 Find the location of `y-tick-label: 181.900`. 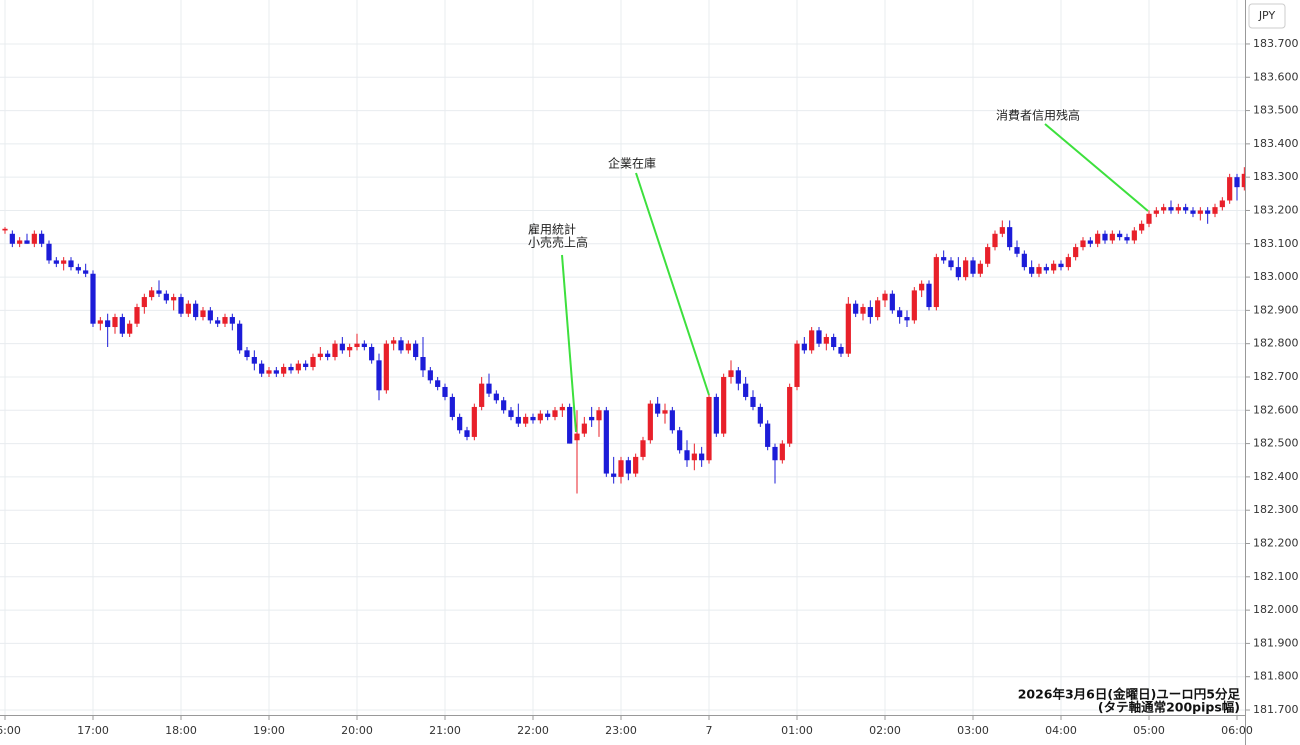

y-tick-label: 181.900 is located at coordinates (1276, 642).